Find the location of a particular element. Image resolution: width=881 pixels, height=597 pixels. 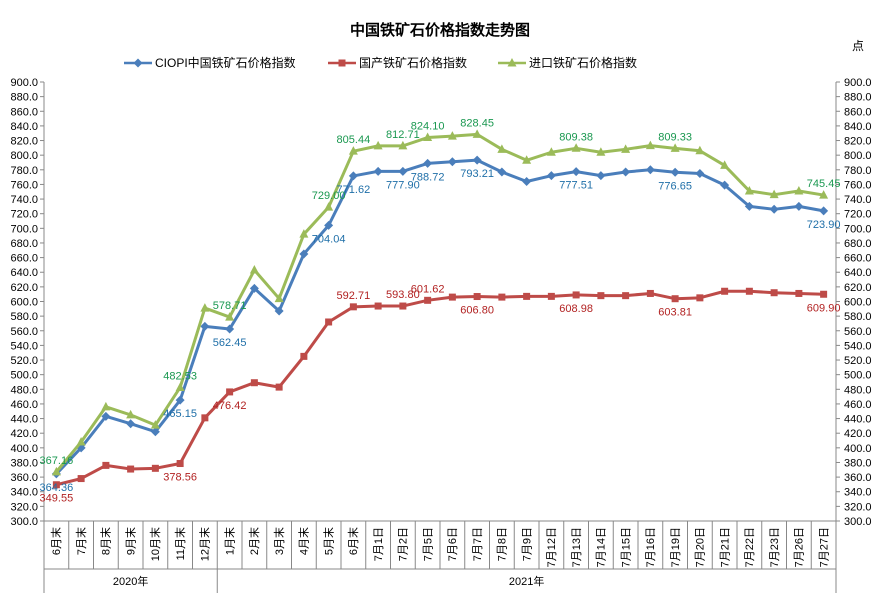

y-tick-label-right: 360.0 is located at coordinates (858, 478).